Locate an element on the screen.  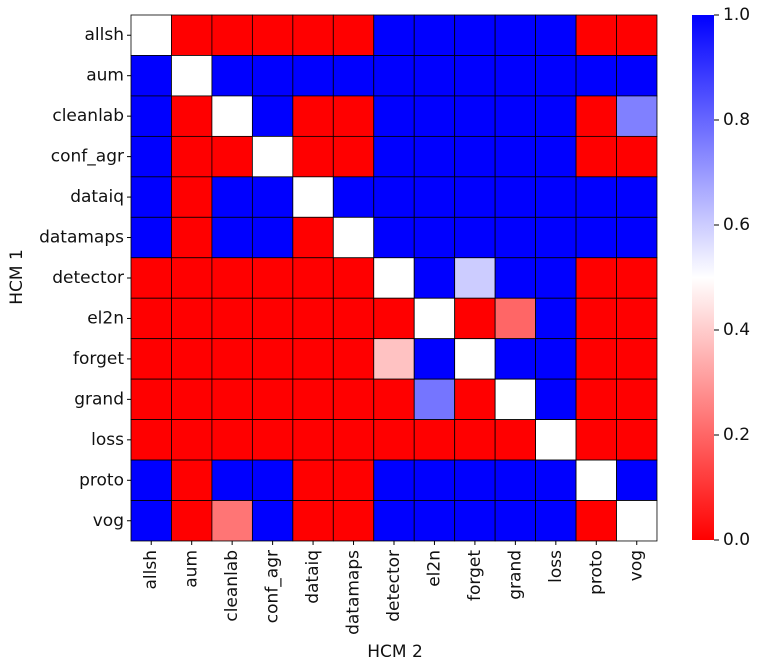
heatmap-cell-aum-el2n is located at coordinates (434, 76).